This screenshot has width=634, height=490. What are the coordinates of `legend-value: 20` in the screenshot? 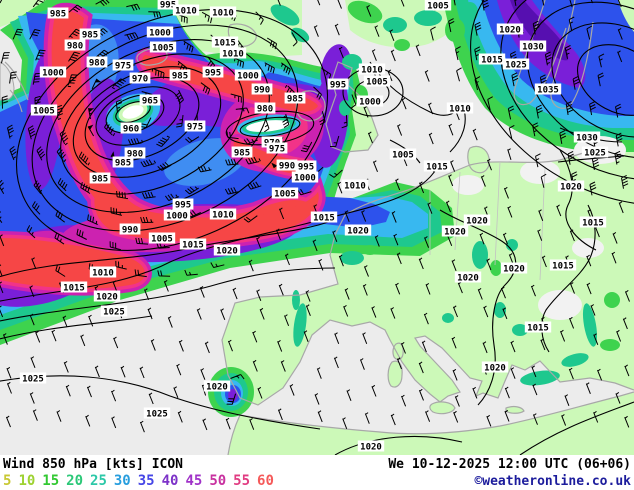 It's located at (75, 481).